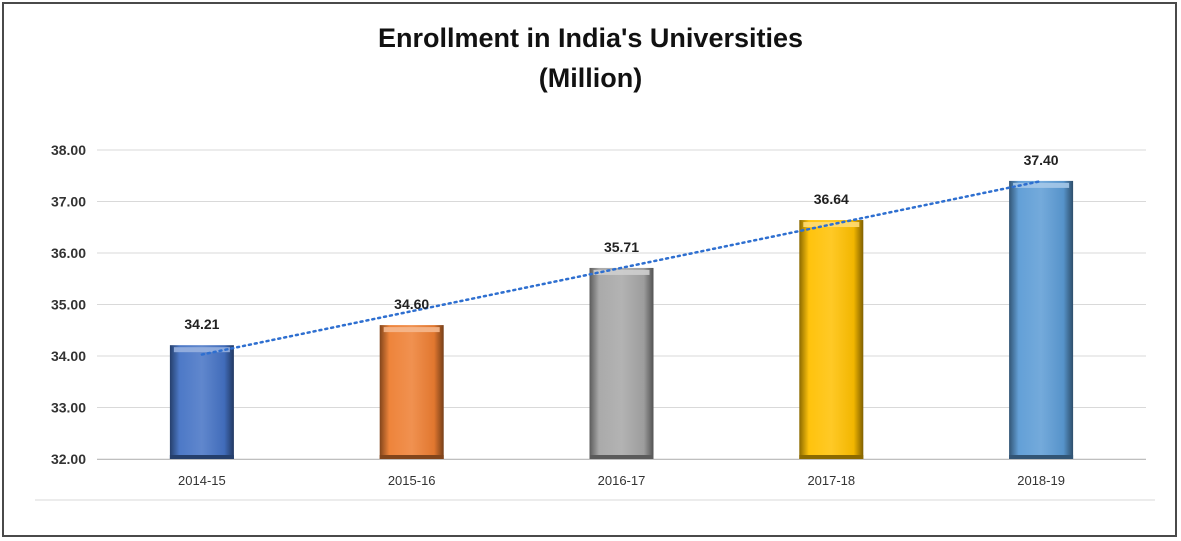  I want to click on y-tick-label: 38.00, so click(68, 150).